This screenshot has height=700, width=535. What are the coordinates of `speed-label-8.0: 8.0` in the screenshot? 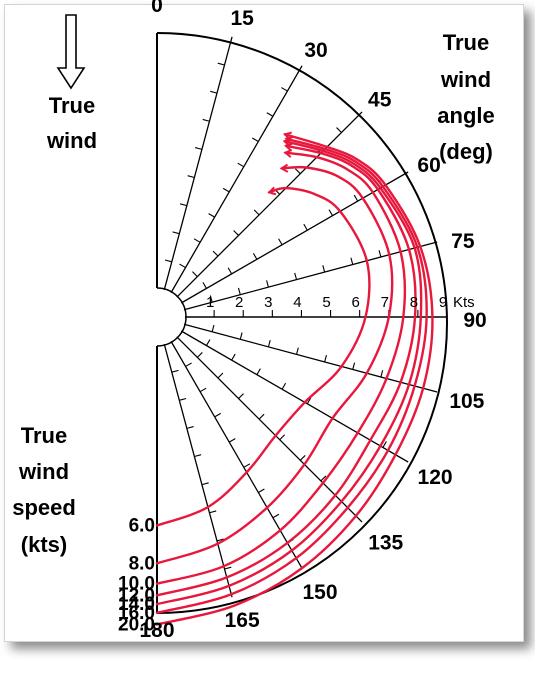 It's located at (142, 563).